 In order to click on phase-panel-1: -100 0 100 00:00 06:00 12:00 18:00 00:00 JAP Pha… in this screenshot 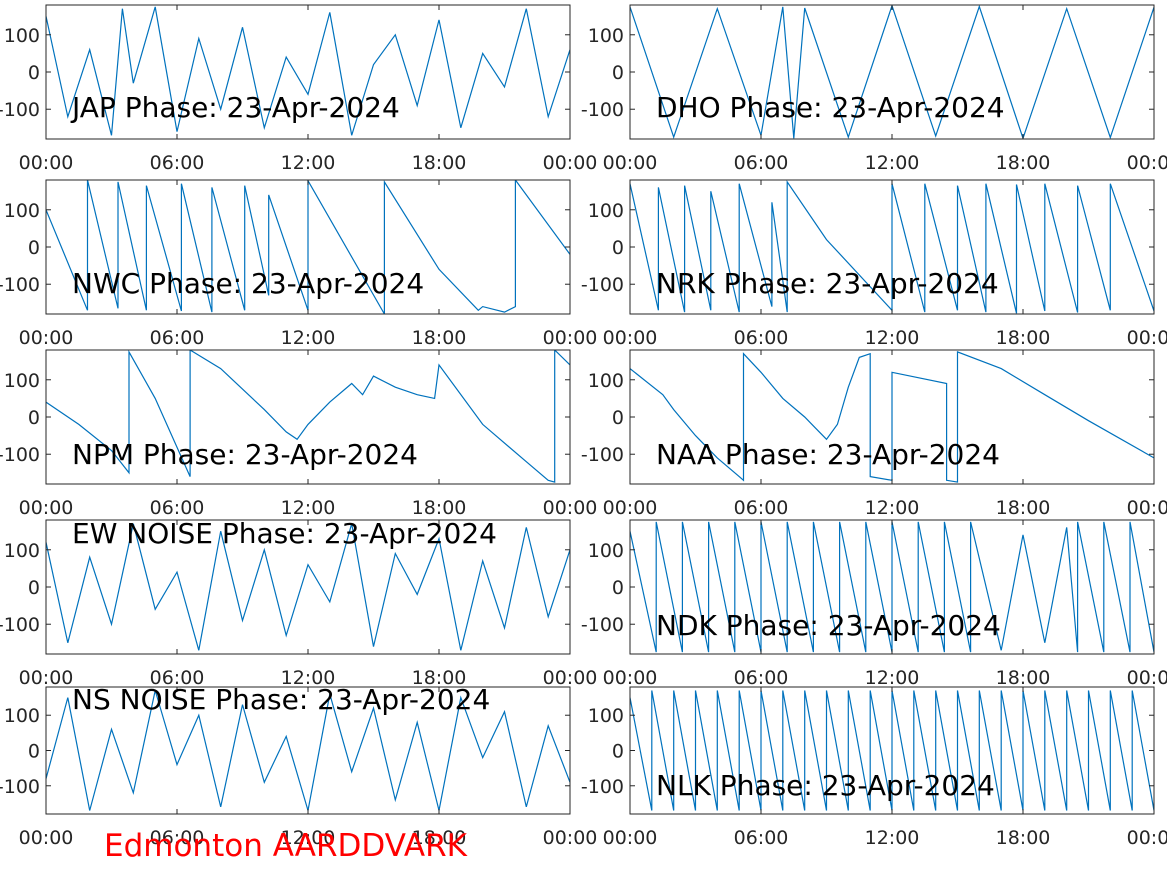, I will do `click(299, 89)`.